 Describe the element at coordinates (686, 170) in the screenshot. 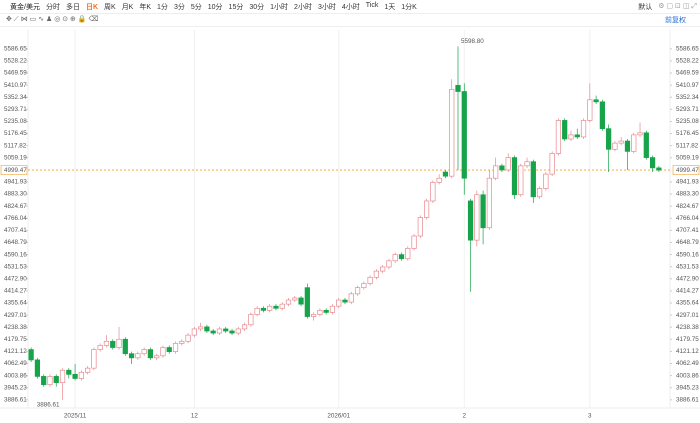

I see `last-price-box` at that location.